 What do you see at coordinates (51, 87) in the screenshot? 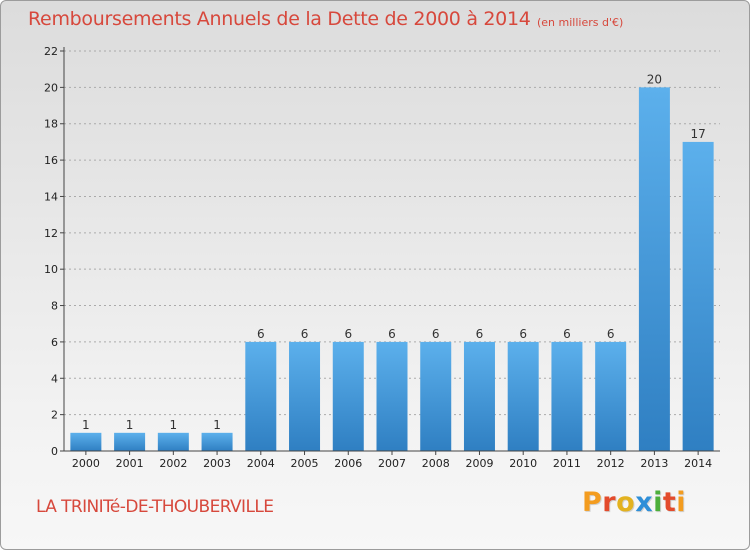
I see `y-tick-label: 20` at bounding box center [51, 87].